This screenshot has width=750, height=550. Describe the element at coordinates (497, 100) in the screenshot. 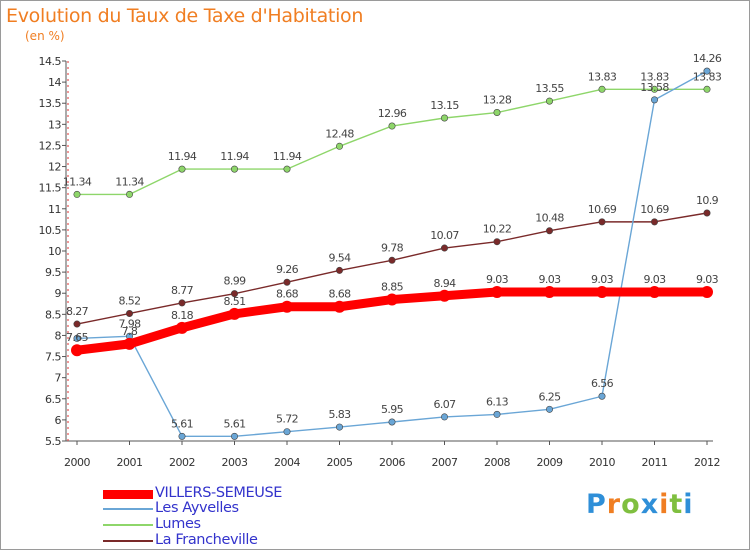

I see `data-label: 13.28` at that location.